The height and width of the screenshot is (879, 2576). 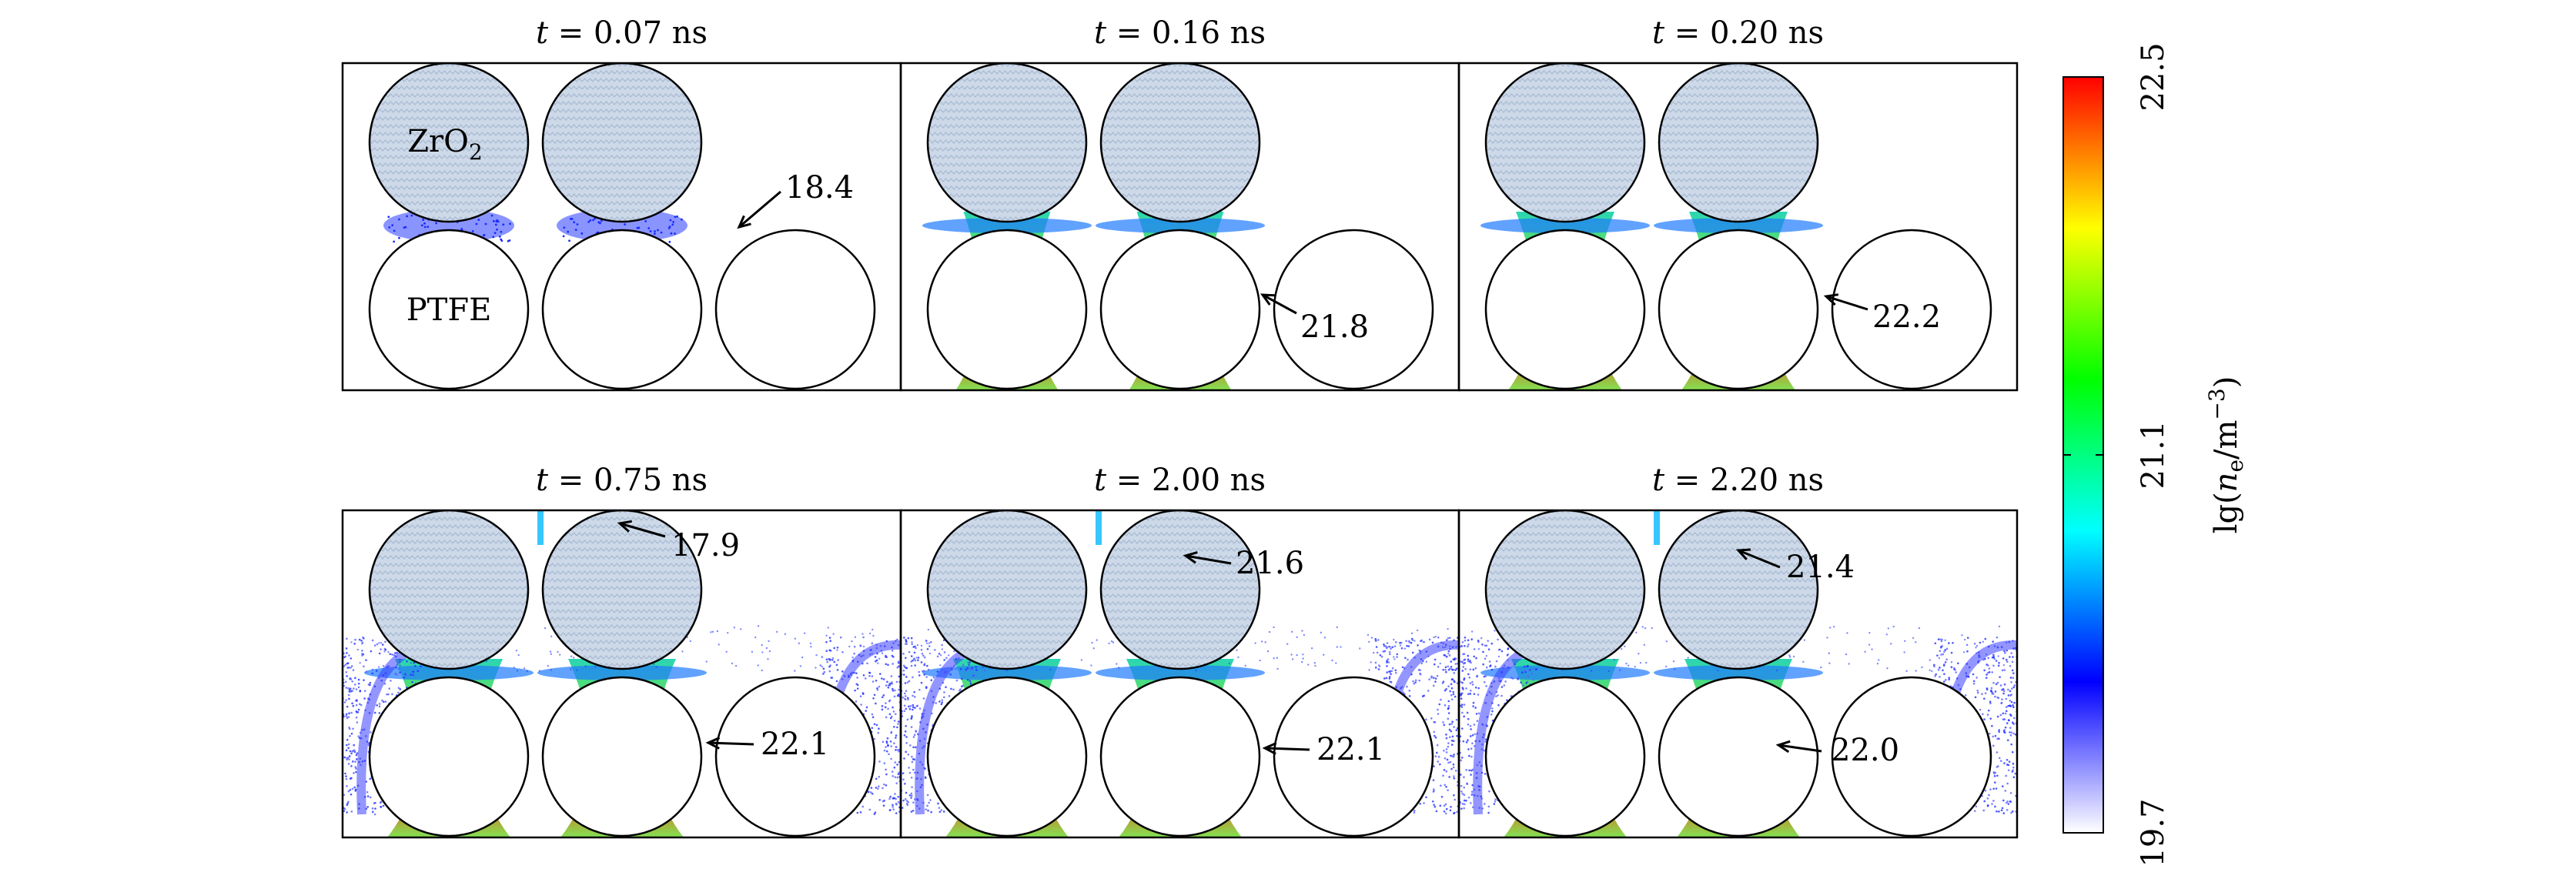 I want to click on zro2-label: ZrO2, so click(x=445, y=145).